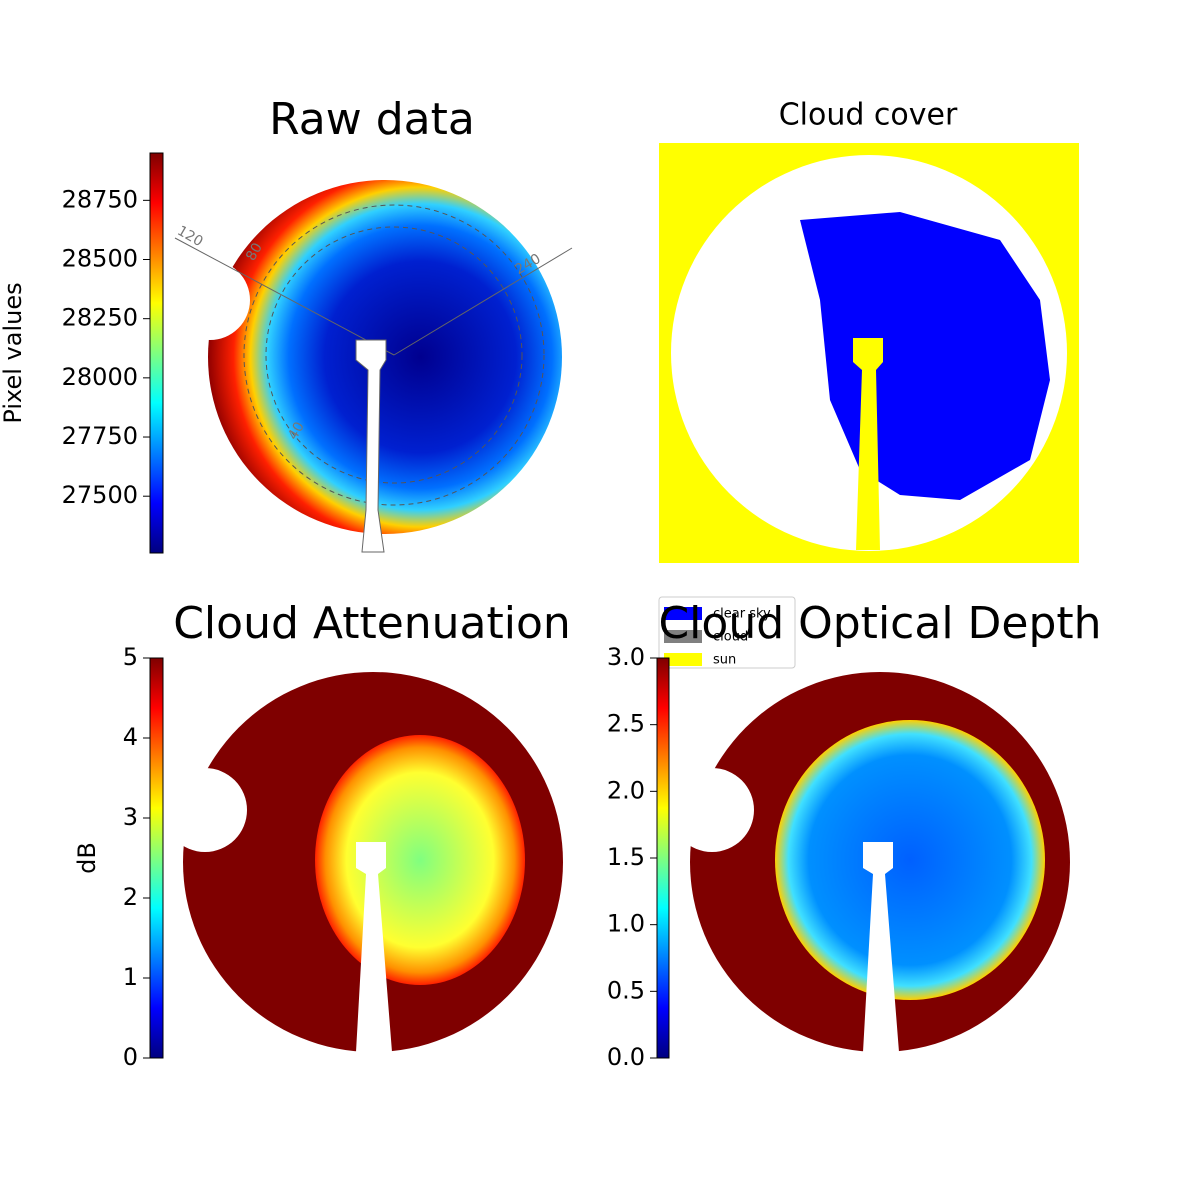 This screenshot has width=1200, height=1204. Describe the element at coordinates (363, 862) in the screenshot. I see `attenuation-image` at that location.